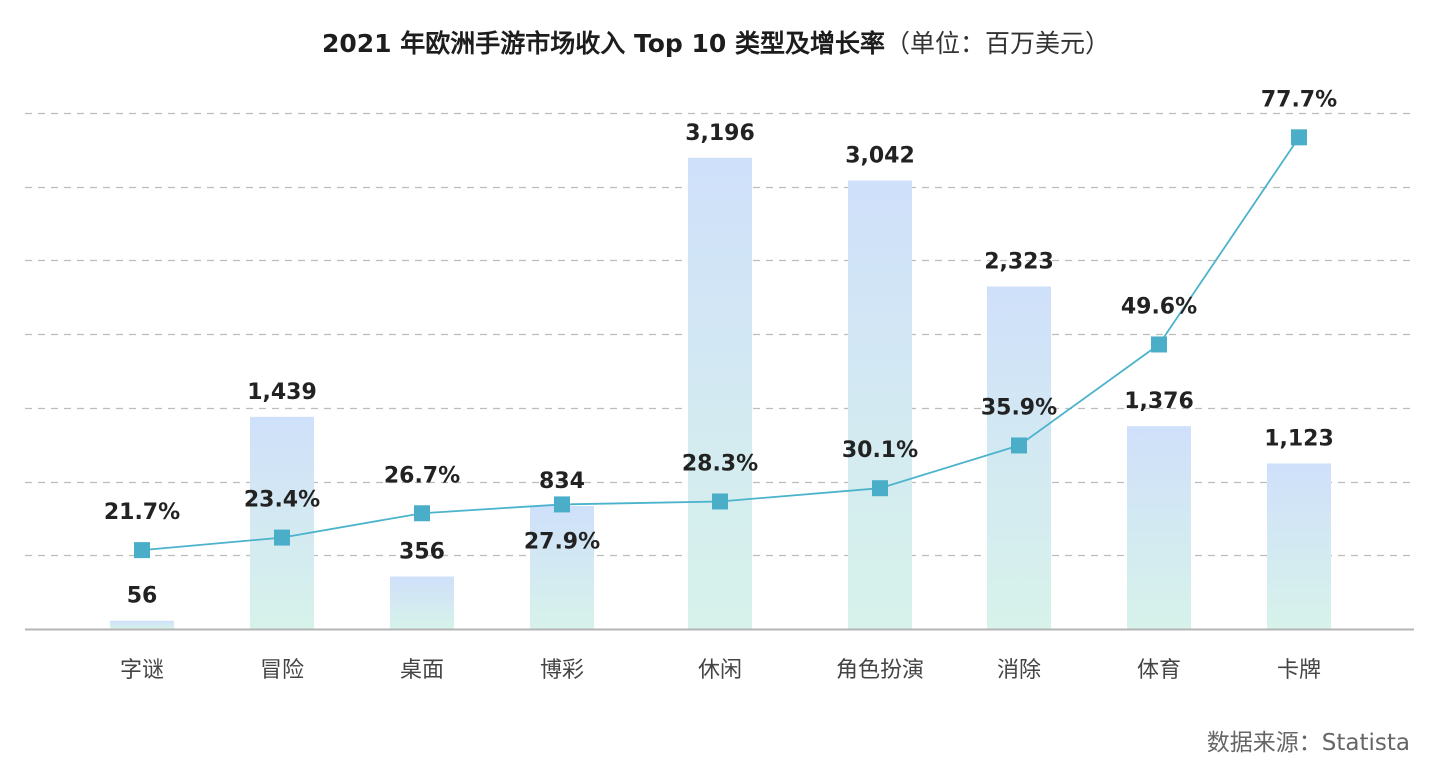 This screenshot has height=780, width=1446. I want to click on category-label: 休闲, so click(720, 670).